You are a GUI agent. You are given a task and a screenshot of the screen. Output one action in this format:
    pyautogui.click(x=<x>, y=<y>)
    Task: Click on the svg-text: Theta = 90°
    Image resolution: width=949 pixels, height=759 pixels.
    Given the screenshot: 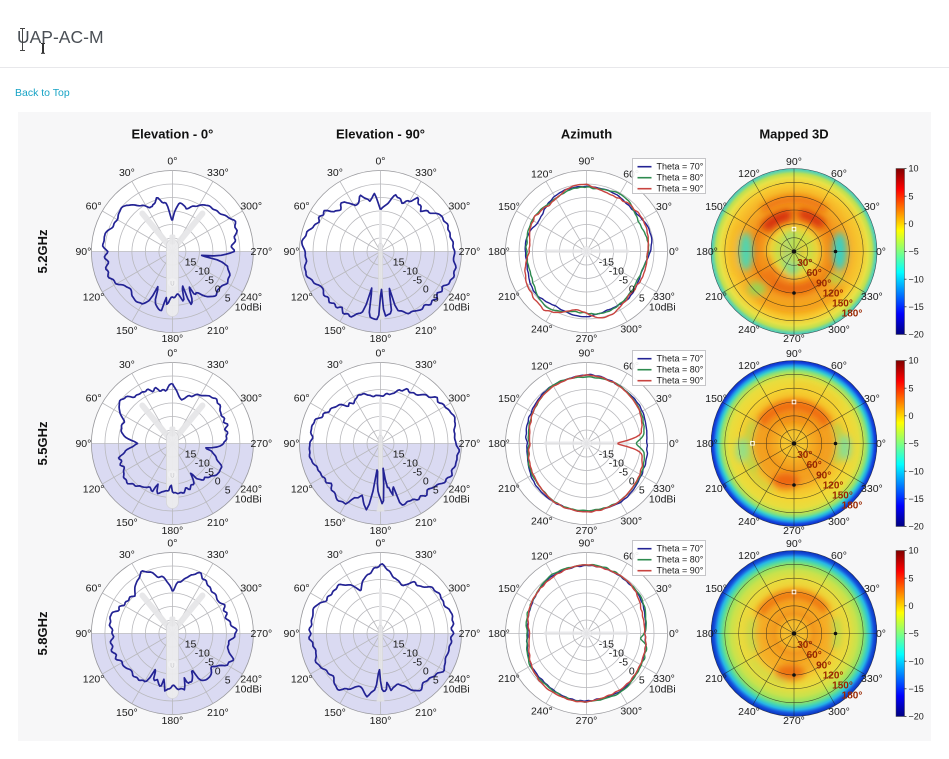 What is the action you would take?
    pyautogui.click(x=680, y=189)
    